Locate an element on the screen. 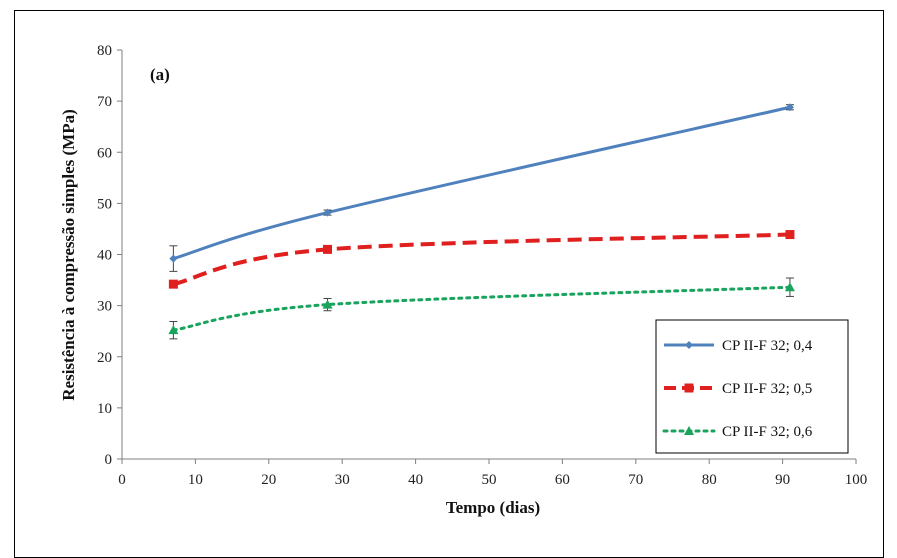  y-tick-label: 70 is located at coordinates (104, 102).